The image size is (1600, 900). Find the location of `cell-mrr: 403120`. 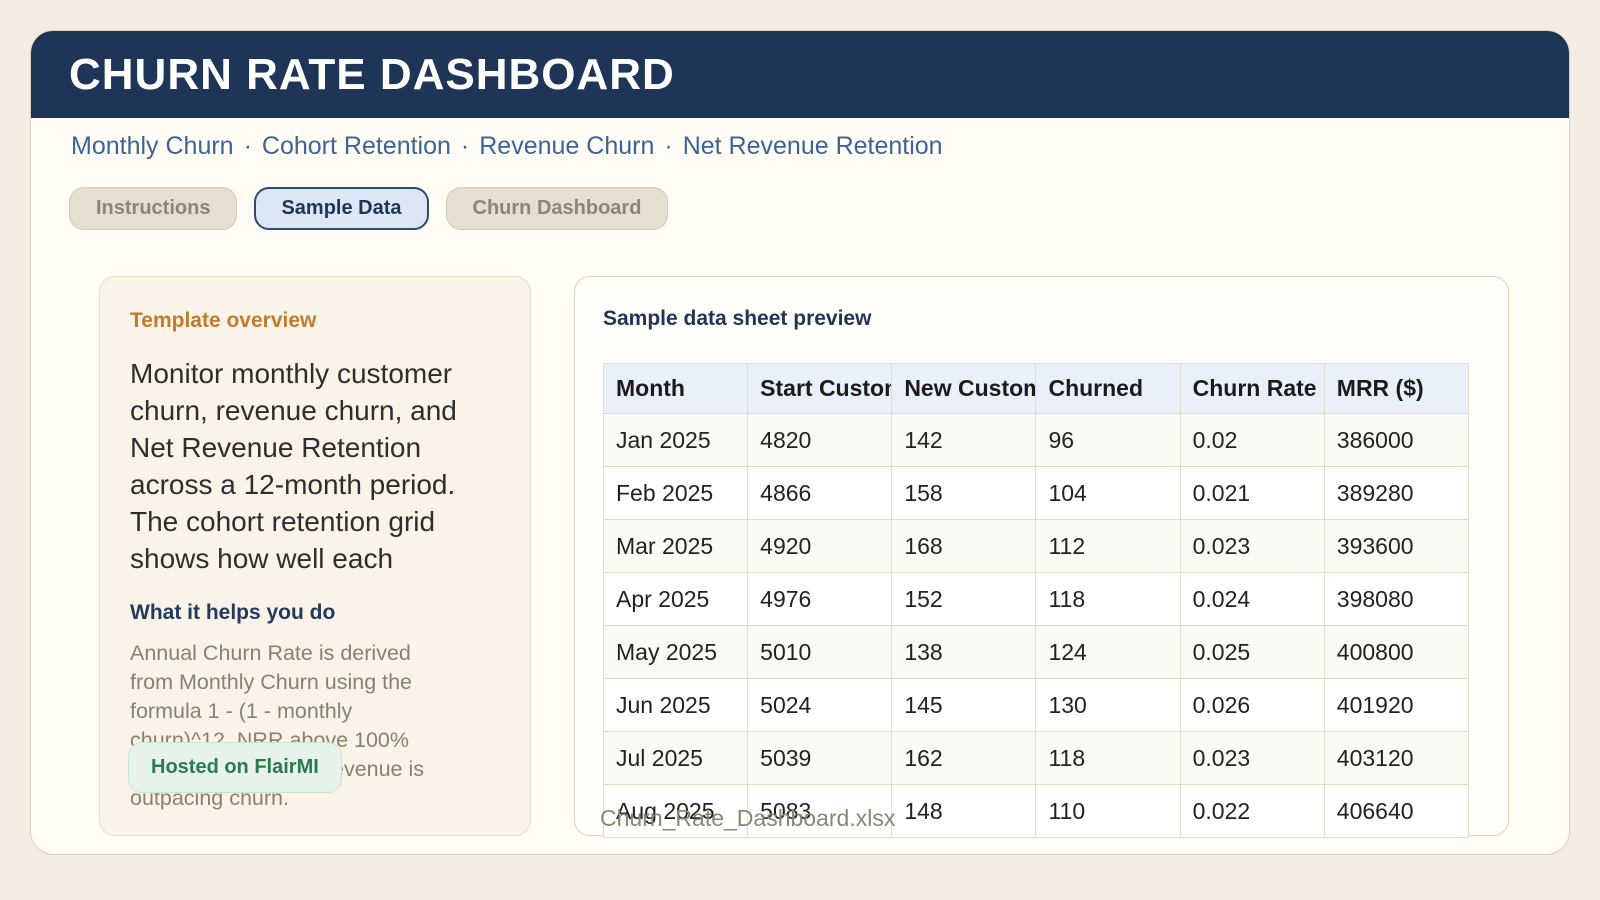

cell-mrr: 403120 is located at coordinates (1396, 758).